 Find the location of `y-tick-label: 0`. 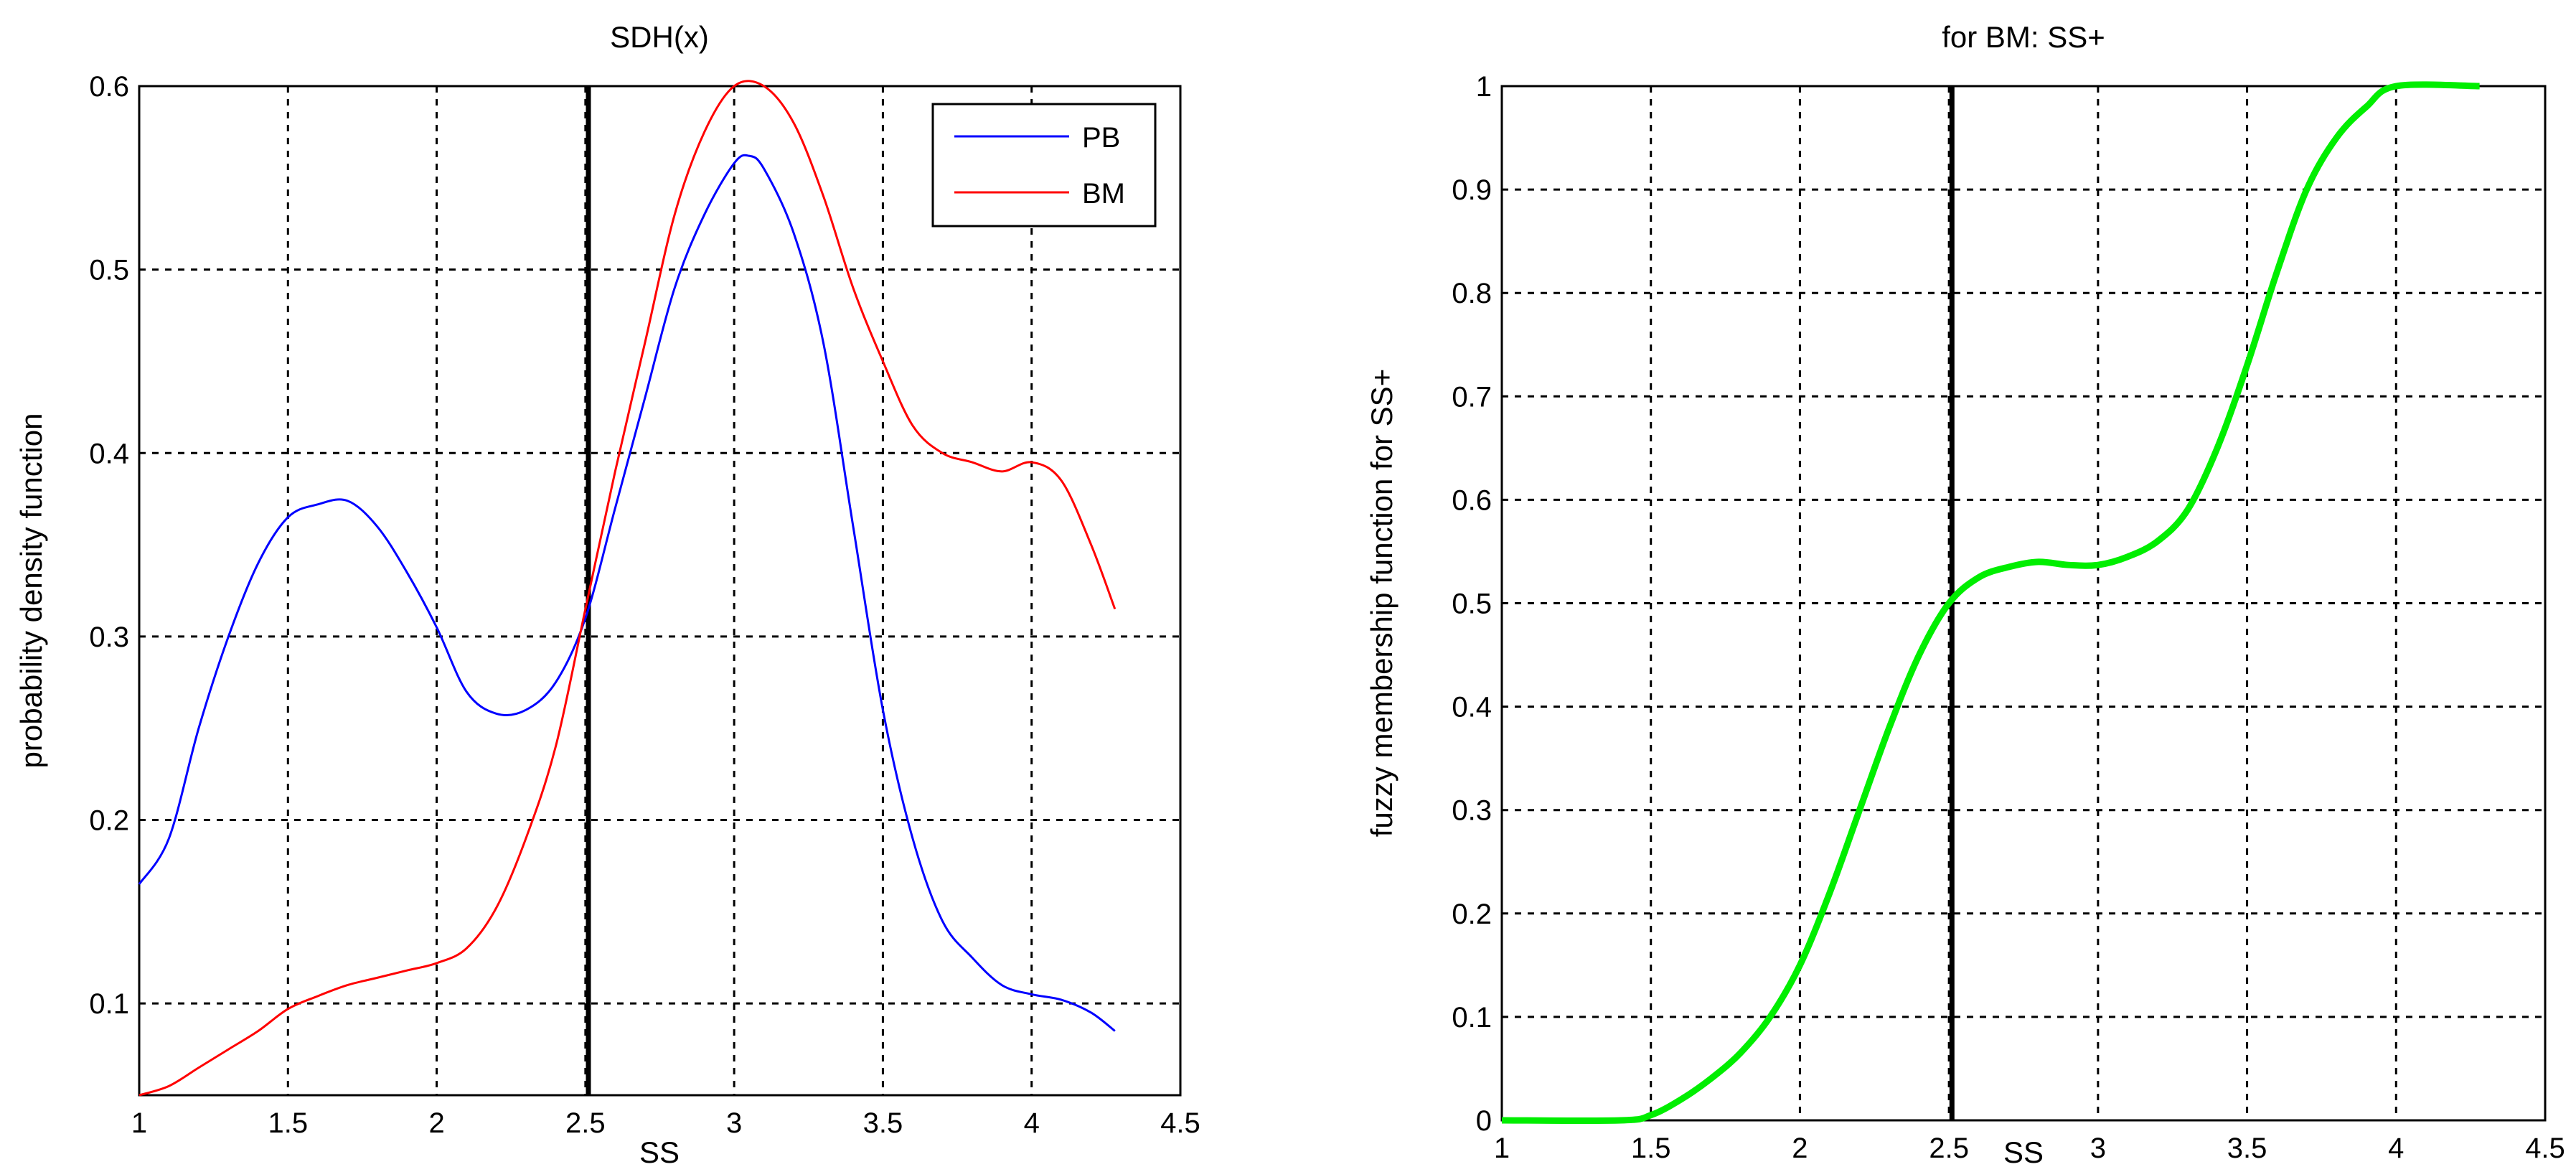

y-tick-label: 0 is located at coordinates (1484, 1121).